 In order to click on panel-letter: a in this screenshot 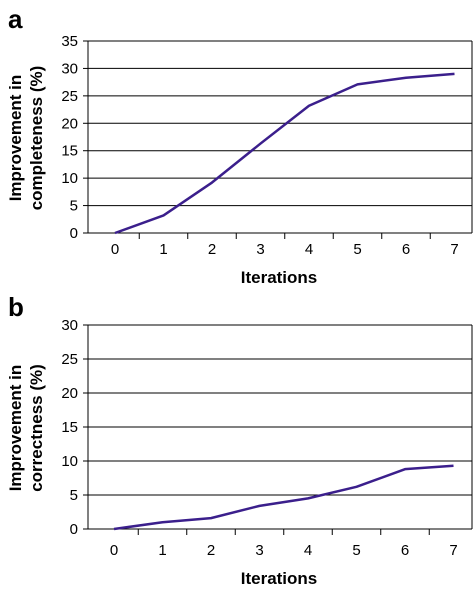, I will do `click(15, 19)`.